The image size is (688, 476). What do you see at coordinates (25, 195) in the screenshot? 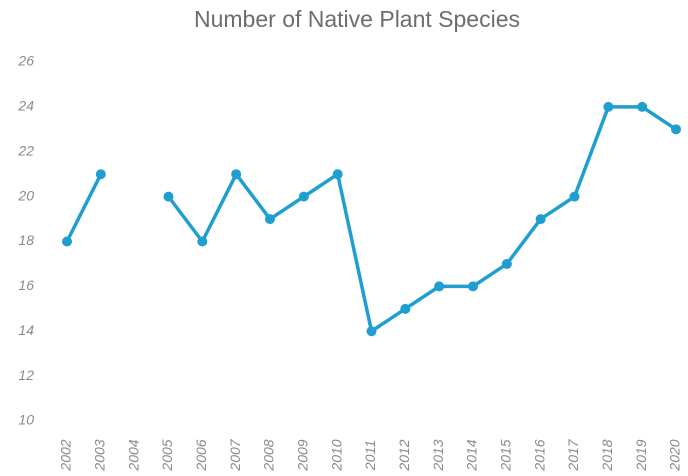
I see `y-tick-label: 20` at bounding box center [25, 195].